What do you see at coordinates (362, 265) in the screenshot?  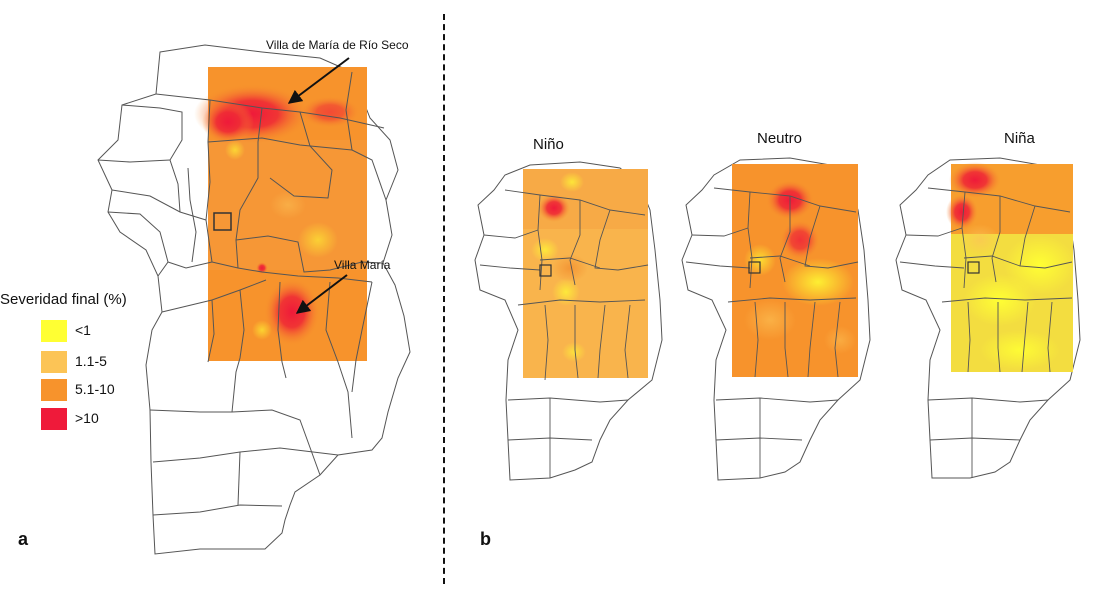 I see `callout-villa-maria: Villa María` at bounding box center [362, 265].